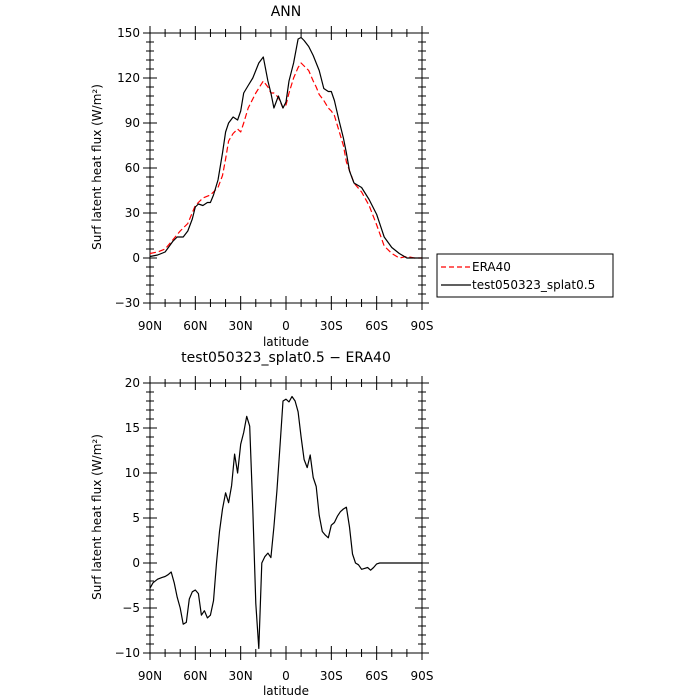 The image size is (700, 700). I want to click on y-tick-label: −10, so click(127, 653).